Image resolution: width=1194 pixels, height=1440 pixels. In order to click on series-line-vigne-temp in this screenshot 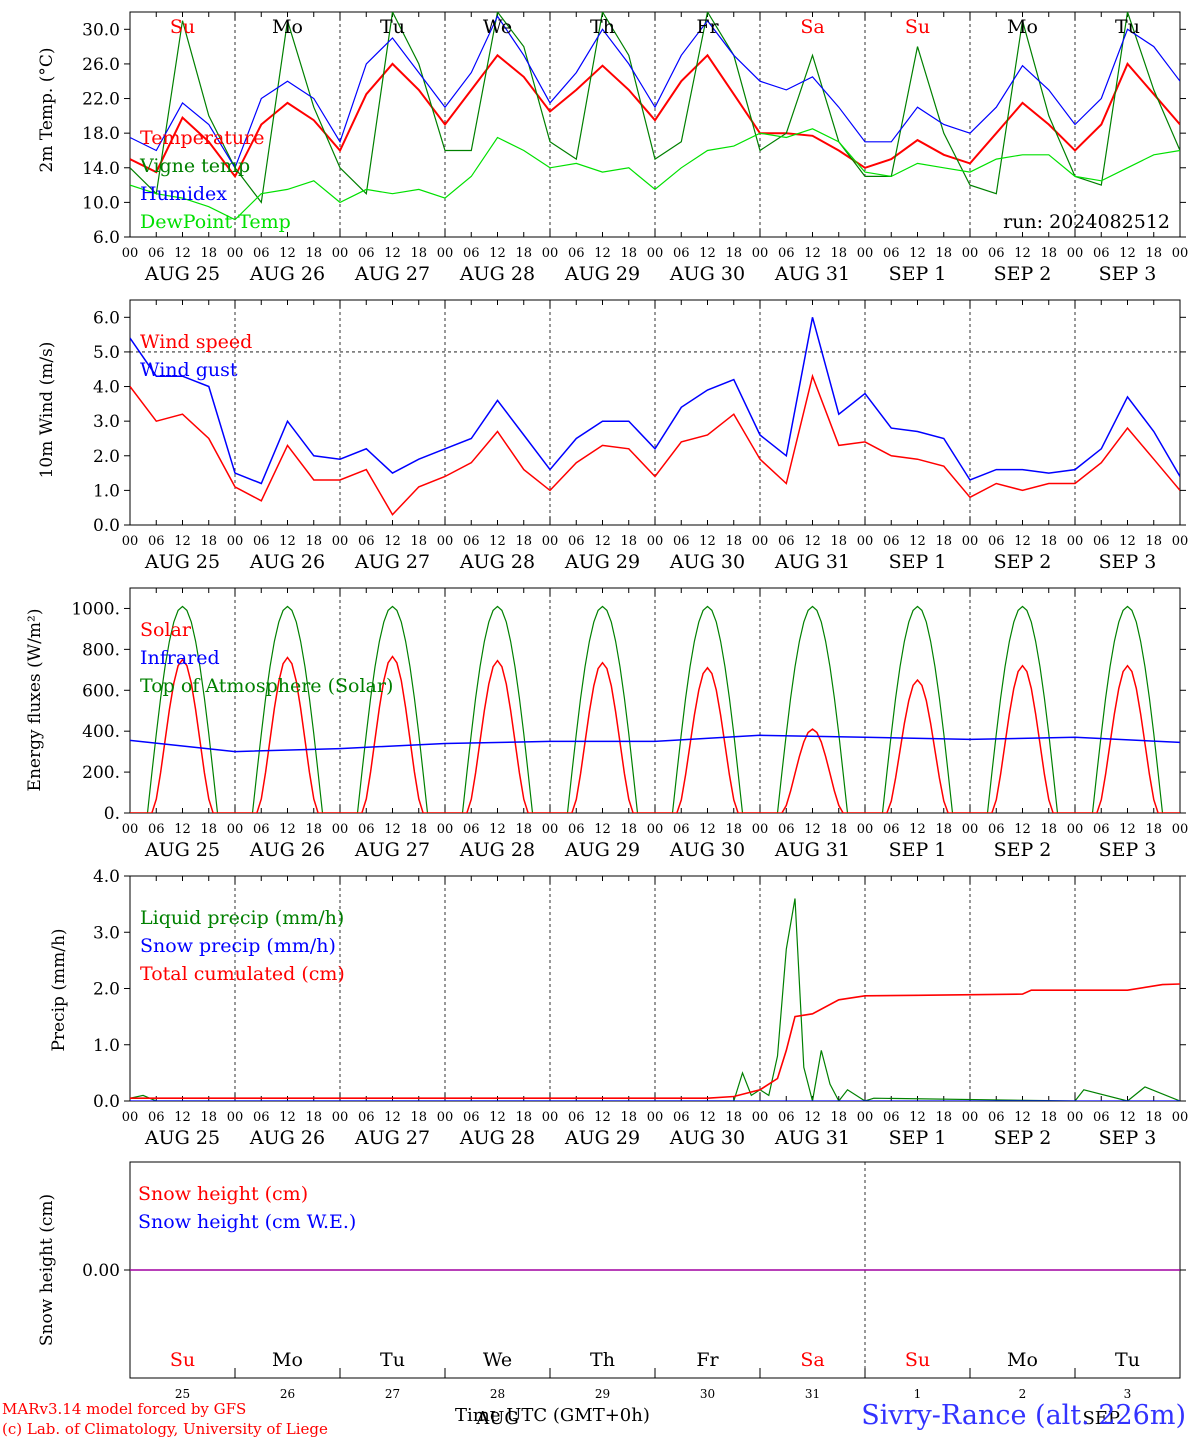, I will do `click(655, 108)`.